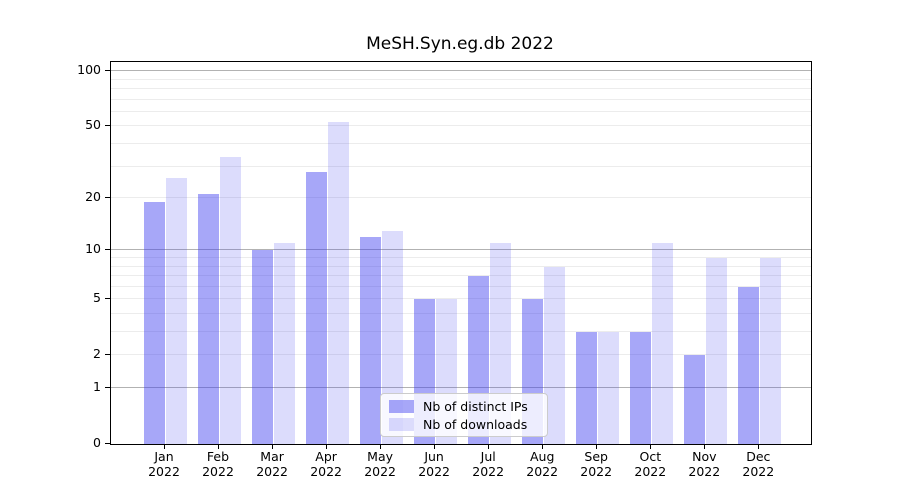 This screenshot has height=500, width=900. I want to click on x-tick-label-oct: Oct 2022, so click(650, 464).